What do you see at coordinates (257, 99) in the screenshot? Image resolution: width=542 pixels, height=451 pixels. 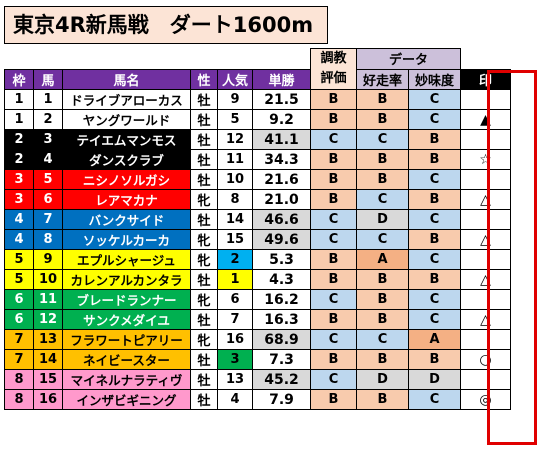 I see `table-row: 1 1 ドライブアローカス牡 9 21.5 B B C` at bounding box center [257, 99].